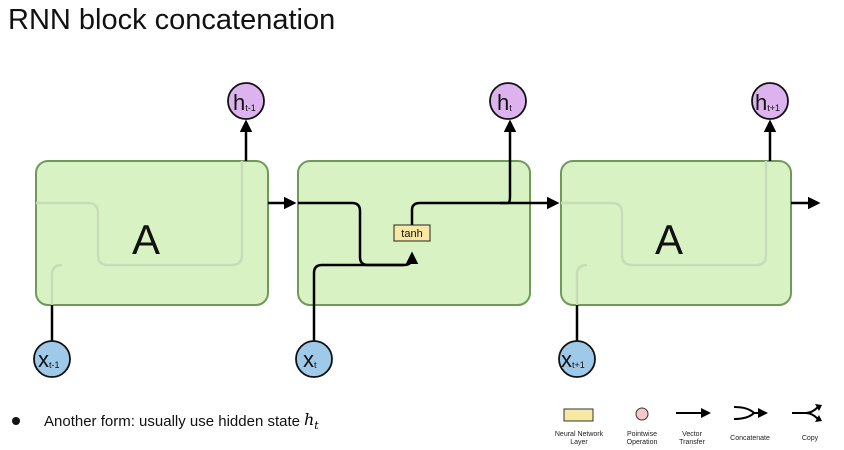 This screenshot has width=844, height=450. I want to click on output-node-current: ht, so click(508, 101).